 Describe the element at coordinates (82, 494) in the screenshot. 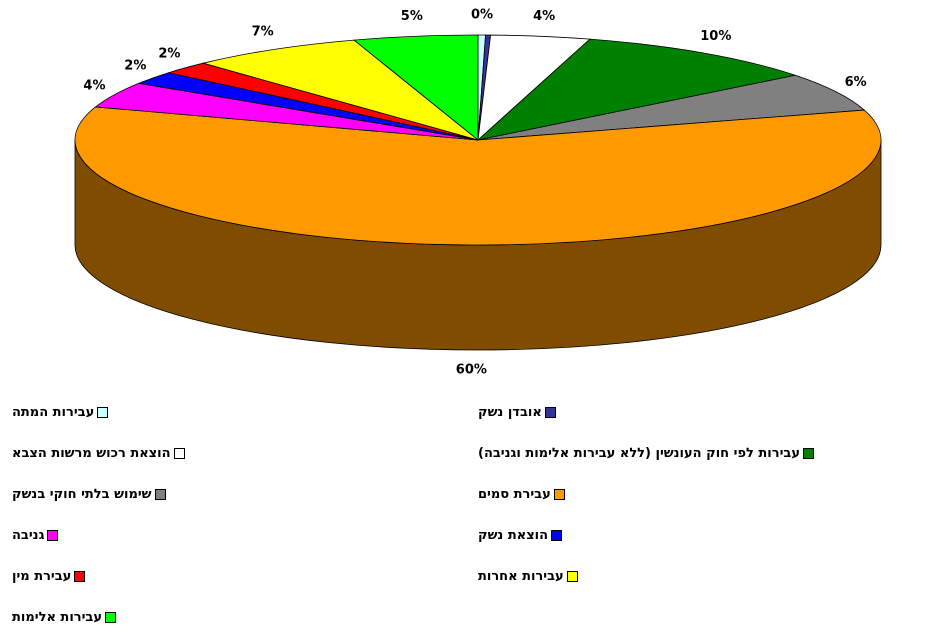

I see `legend-label: שימוש בלתי חוקי בנשק` at that location.